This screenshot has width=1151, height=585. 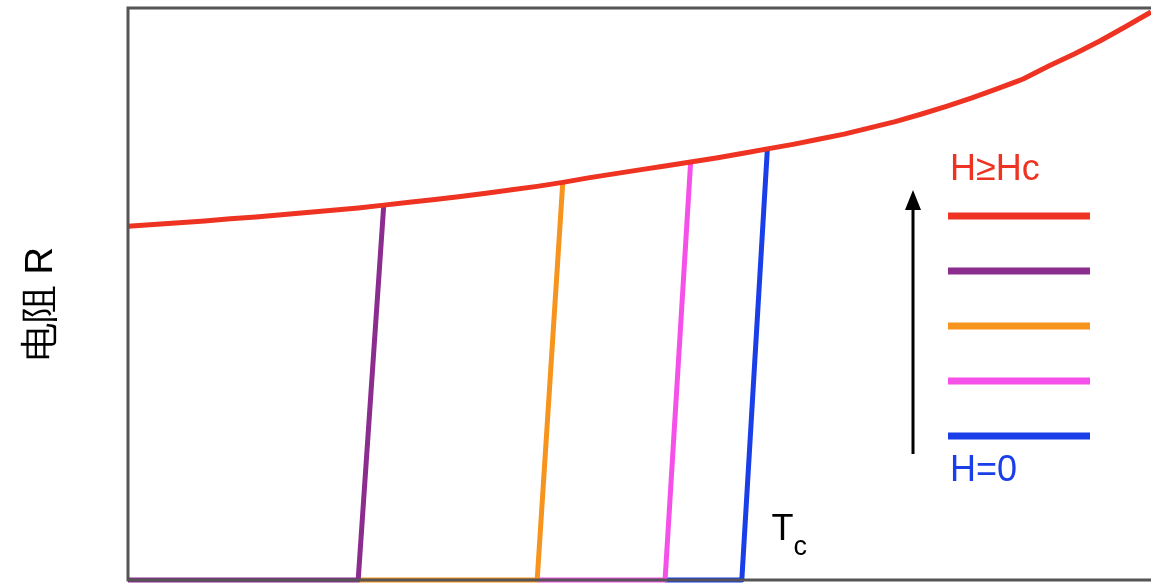 I want to click on y-axis-title: 电阻 R, so click(x=39, y=304).